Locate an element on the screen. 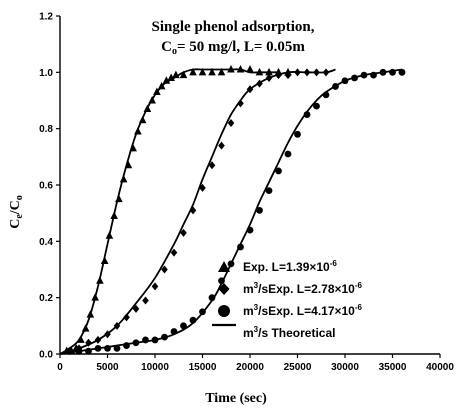 Image resolution: width=464 pixels, height=414 pixels. legend-label: m3/s Theoretical is located at coordinates (289, 332).